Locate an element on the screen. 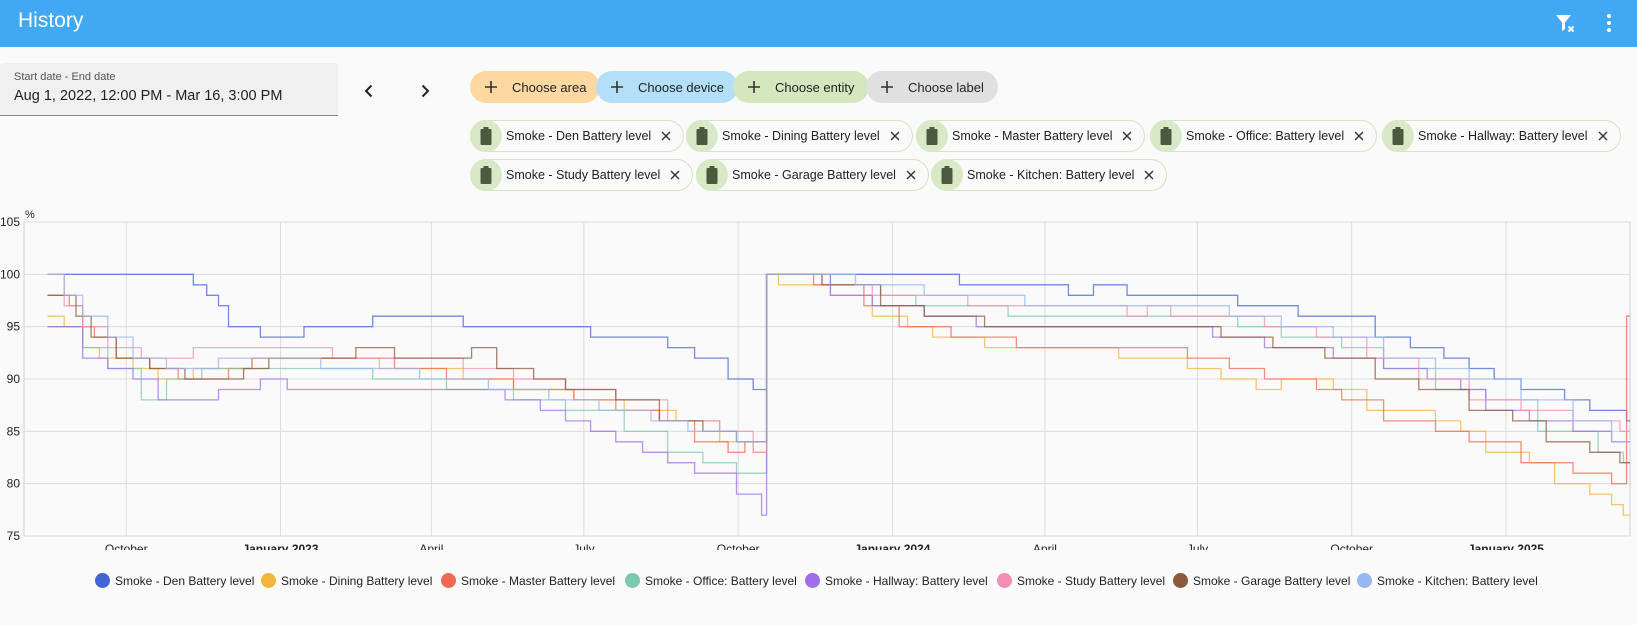  entity-chip-label: Smoke - Dining Battery level is located at coordinates (801, 136).